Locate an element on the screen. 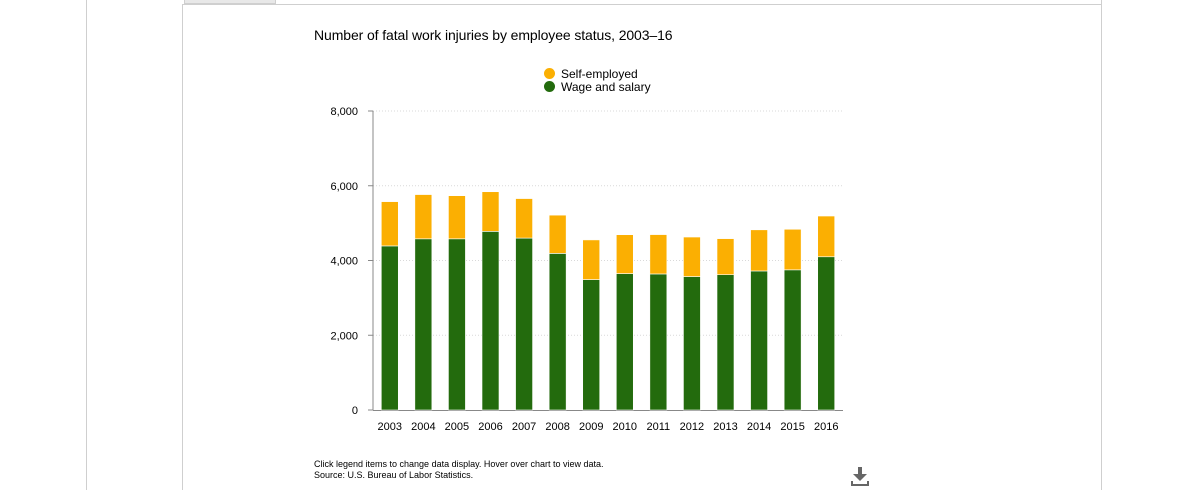  bar-wage-and-salary-2008 is located at coordinates (557, 332).